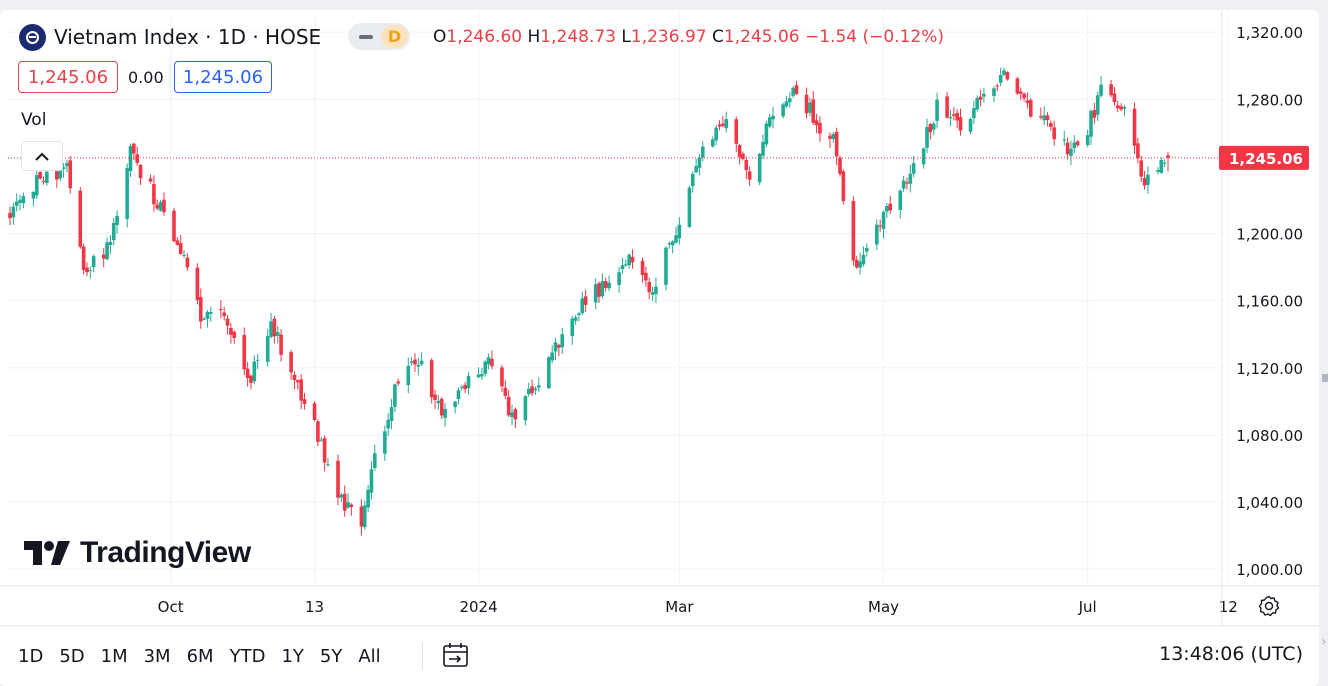  What do you see at coordinates (292, 656) in the screenshot?
I see `range-1y: 1Y` at bounding box center [292, 656].